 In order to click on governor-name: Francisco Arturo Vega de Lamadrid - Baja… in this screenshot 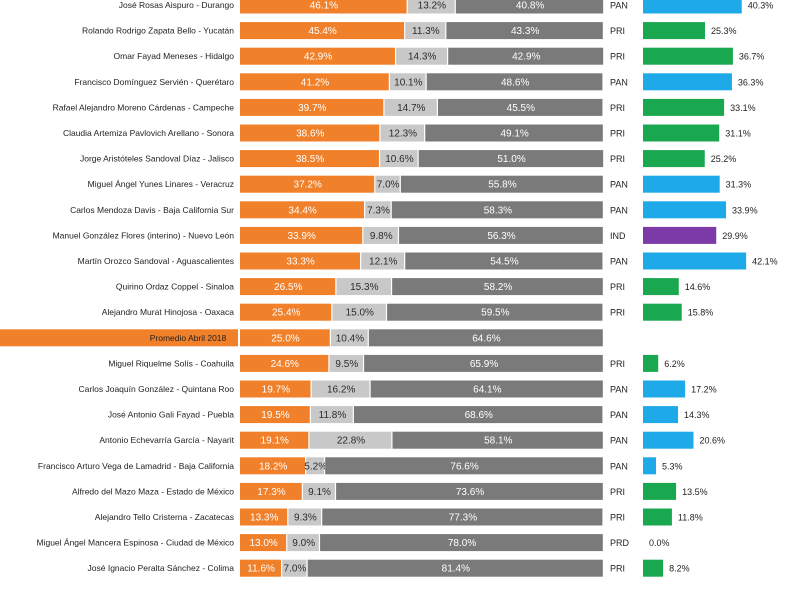, I will do `click(136, 466)`.